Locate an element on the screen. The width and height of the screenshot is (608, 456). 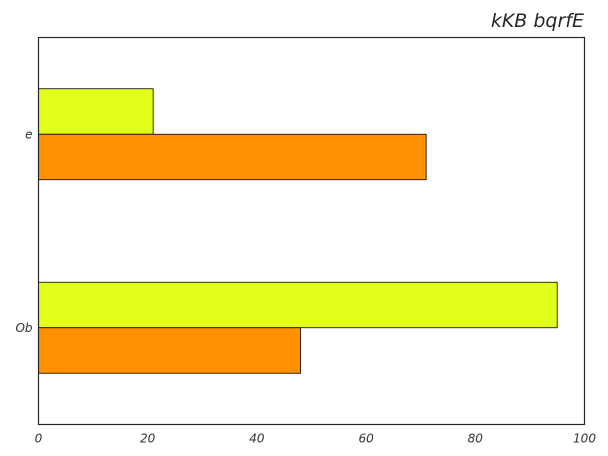
x-tick-label: 20 is located at coordinates (148, 439).